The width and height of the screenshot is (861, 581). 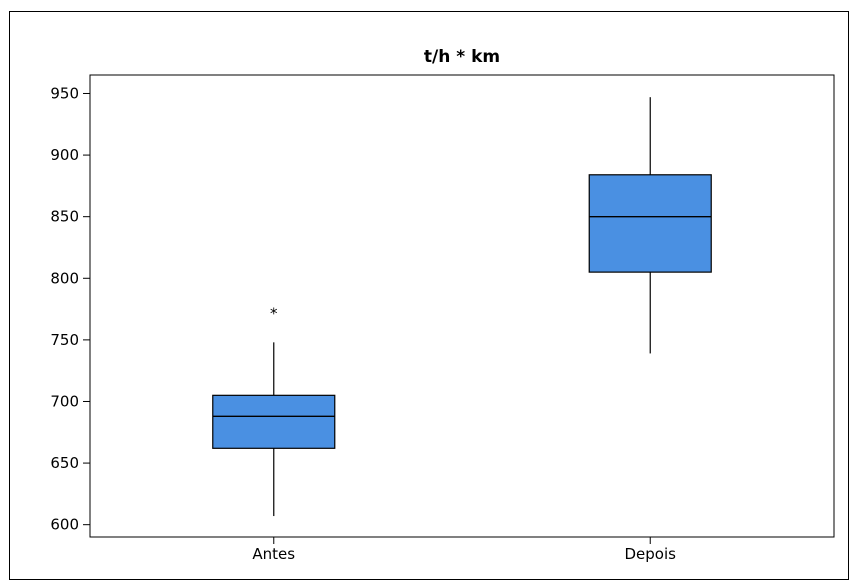 What do you see at coordinates (64, 155) in the screenshot?
I see `y-tick-label: 900` at bounding box center [64, 155].